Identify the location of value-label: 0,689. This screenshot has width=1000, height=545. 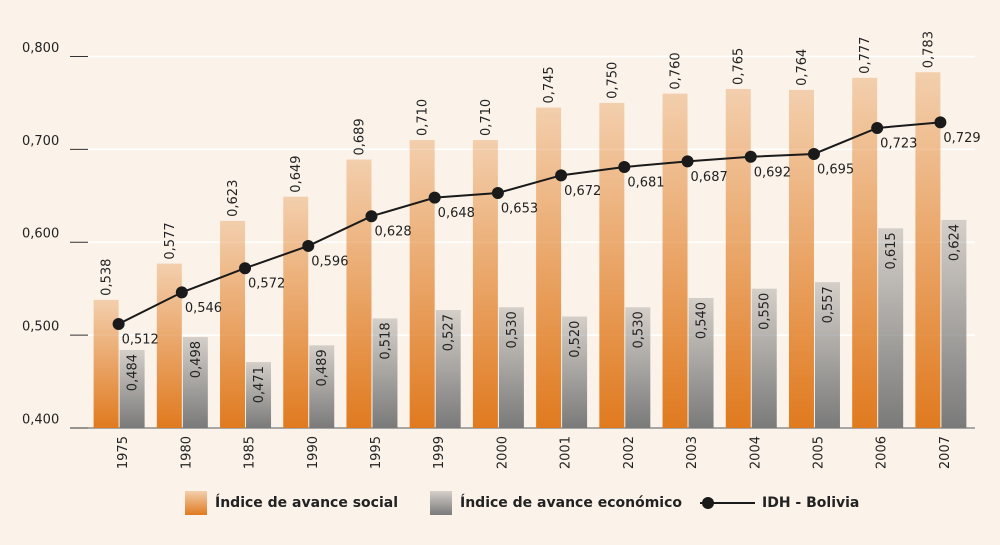
(359, 136).